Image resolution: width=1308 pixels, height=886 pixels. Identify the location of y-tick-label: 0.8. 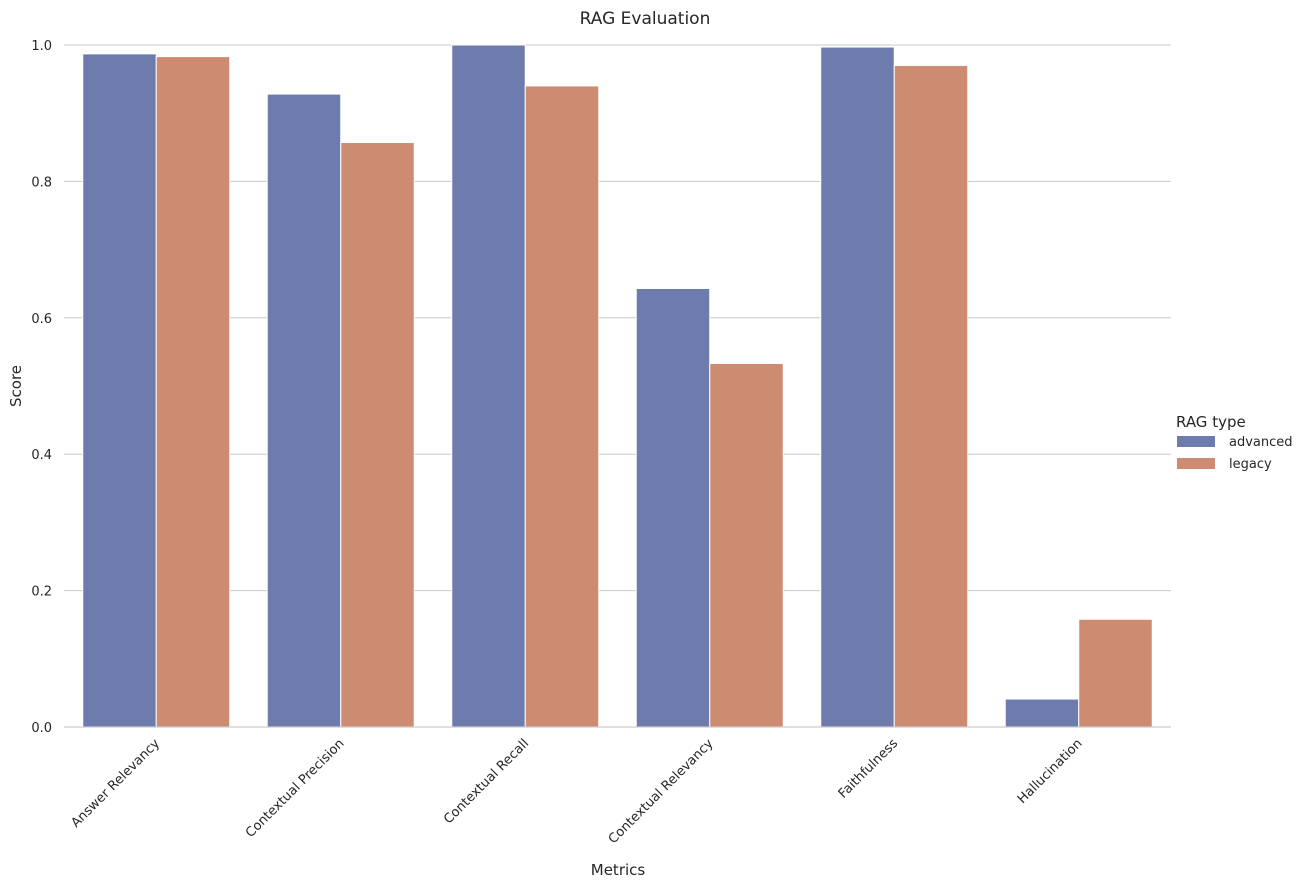
(41, 182).